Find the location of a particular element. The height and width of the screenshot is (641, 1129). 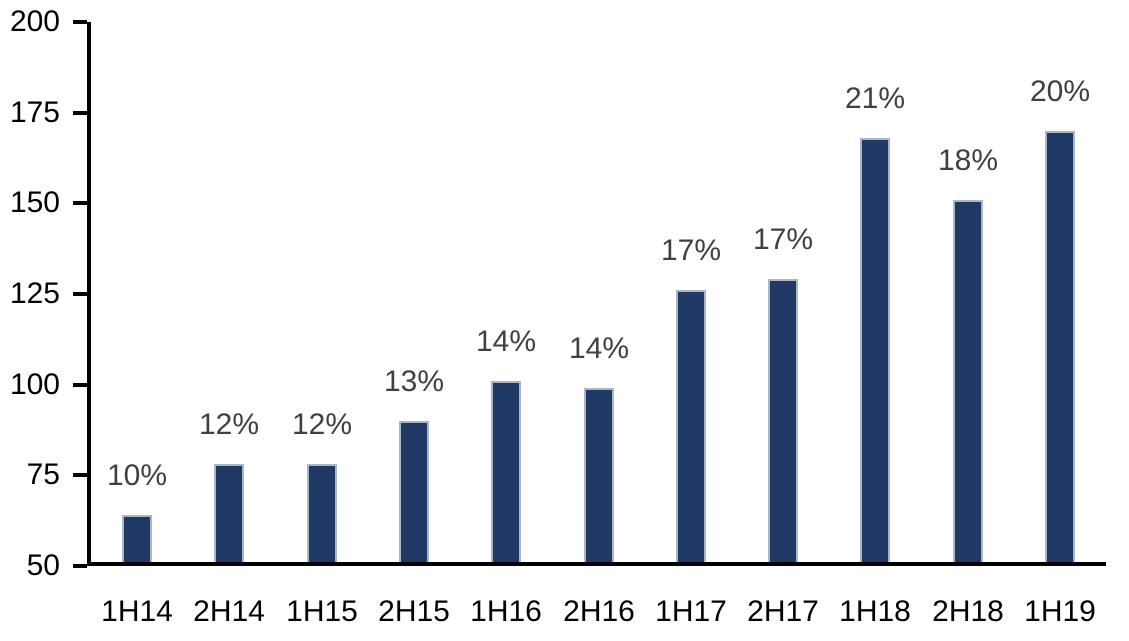

bar-data-label: 20% is located at coordinates (1060, 91).